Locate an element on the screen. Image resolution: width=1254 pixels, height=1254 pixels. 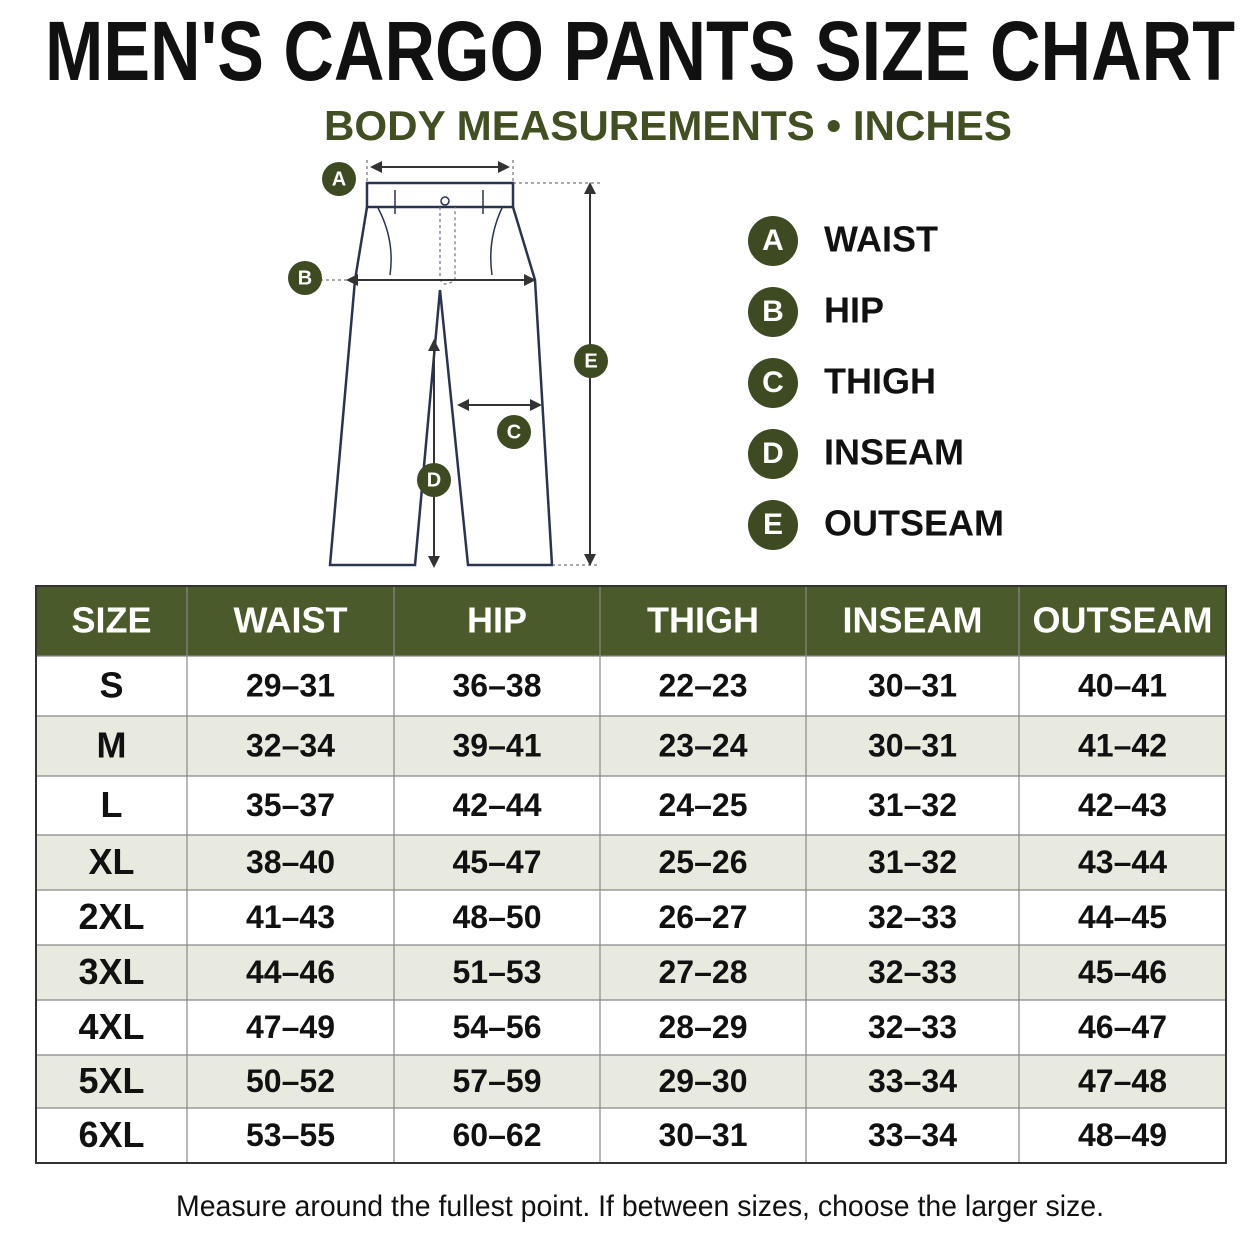
size-cell: 5XL is located at coordinates (111, 1080).